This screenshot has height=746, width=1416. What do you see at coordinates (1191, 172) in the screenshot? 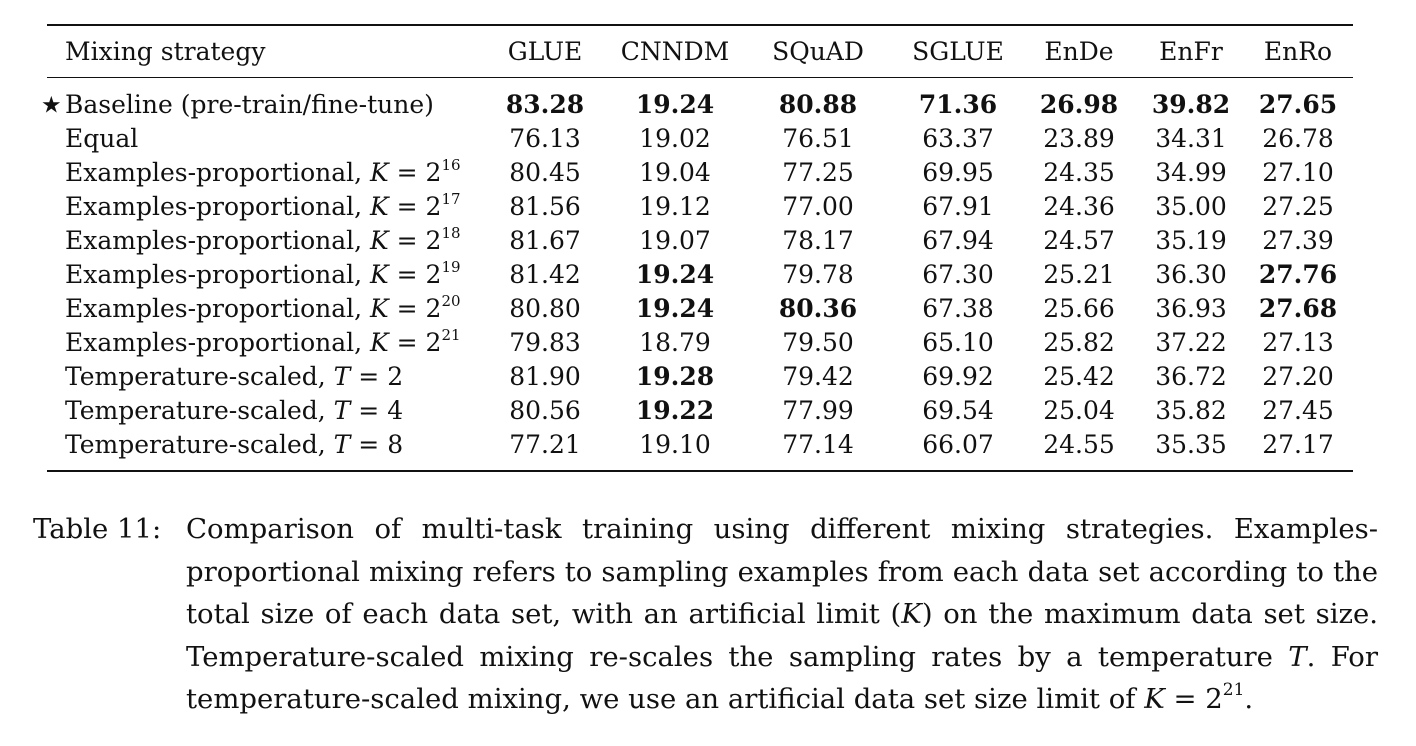
I see `score-cell: 34.99` at bounding box center [1191, 172].